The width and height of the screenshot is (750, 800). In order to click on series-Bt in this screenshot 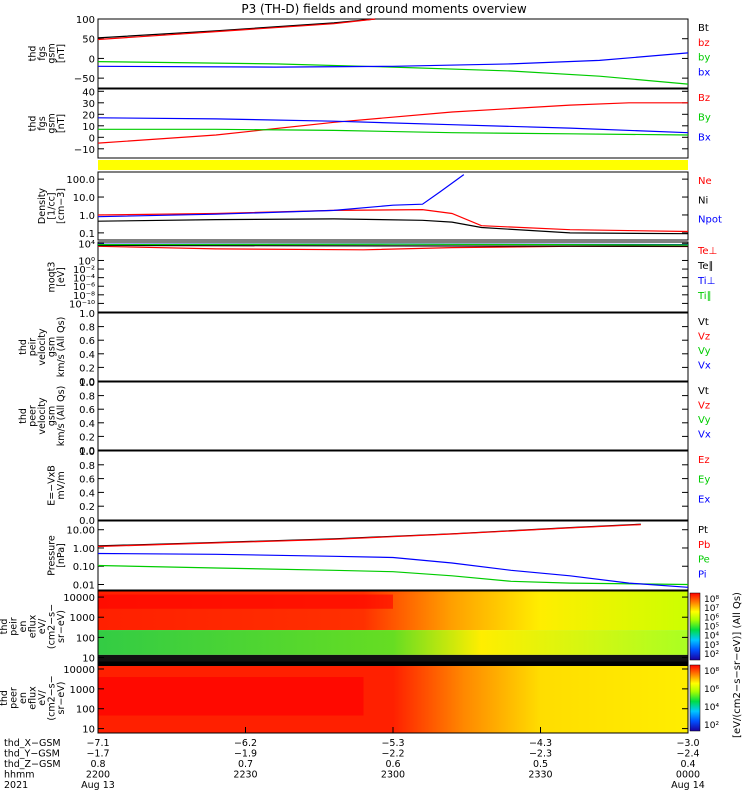, I will do `click(236, 28)`.